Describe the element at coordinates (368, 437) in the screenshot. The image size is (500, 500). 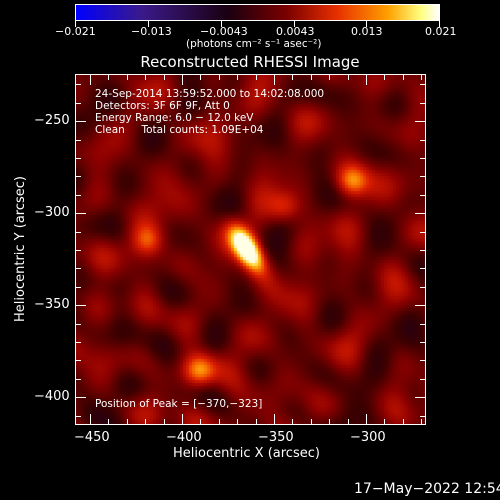
I see `x-tick-300: −300` at that location.